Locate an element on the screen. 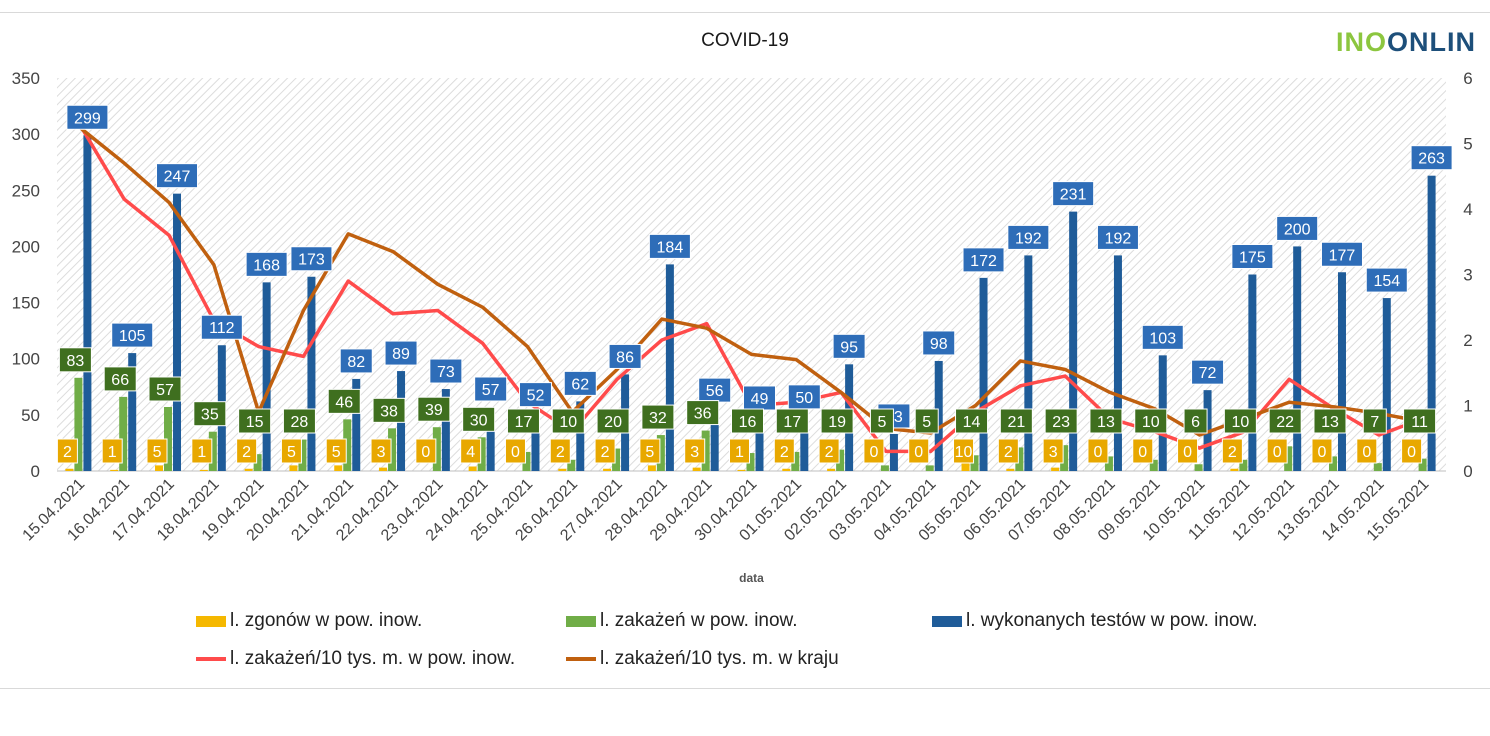 The width and height of the screenshot is (1490, 736). data-label-tests: 89 is located at coordinates (401, 353).